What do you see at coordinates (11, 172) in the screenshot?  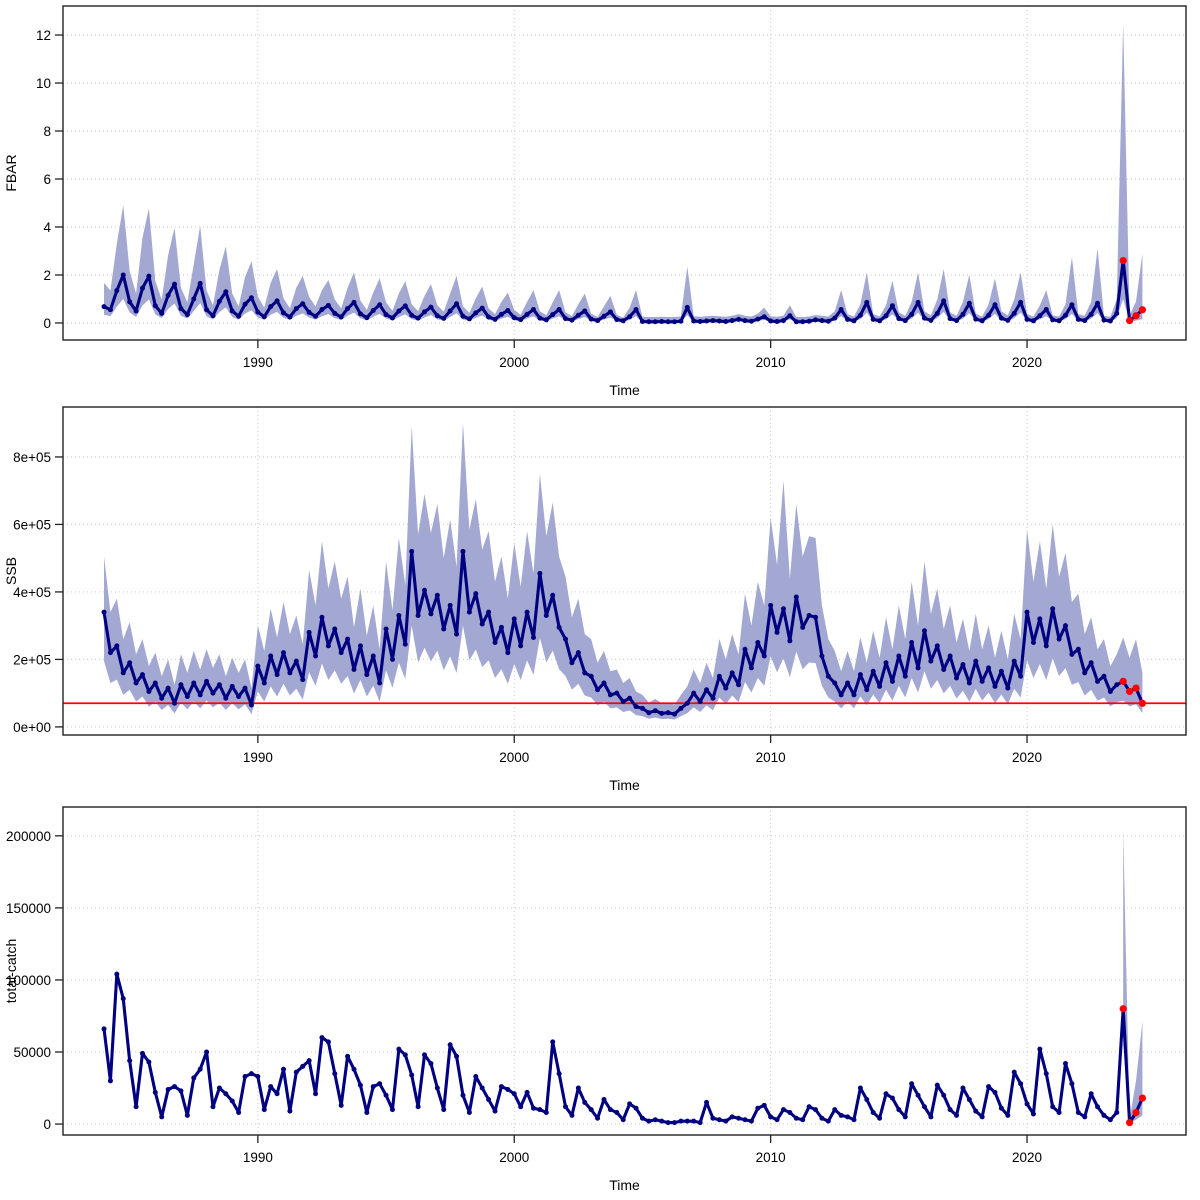 I see `y-axis-title: FBAR` at bounding box center [11, 172].